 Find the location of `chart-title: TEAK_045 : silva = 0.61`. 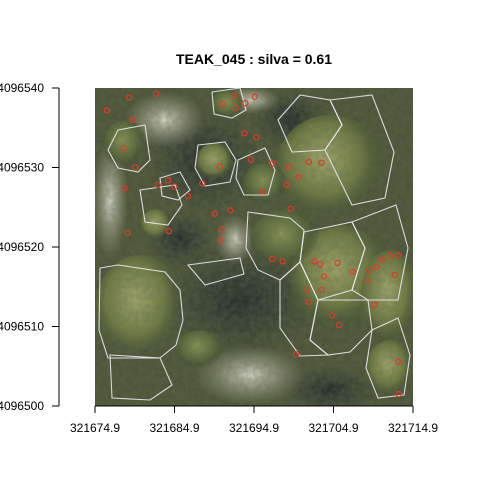

chart-title: TEAK_045 : silva = 0.61 is located at coordinates (254, 59).